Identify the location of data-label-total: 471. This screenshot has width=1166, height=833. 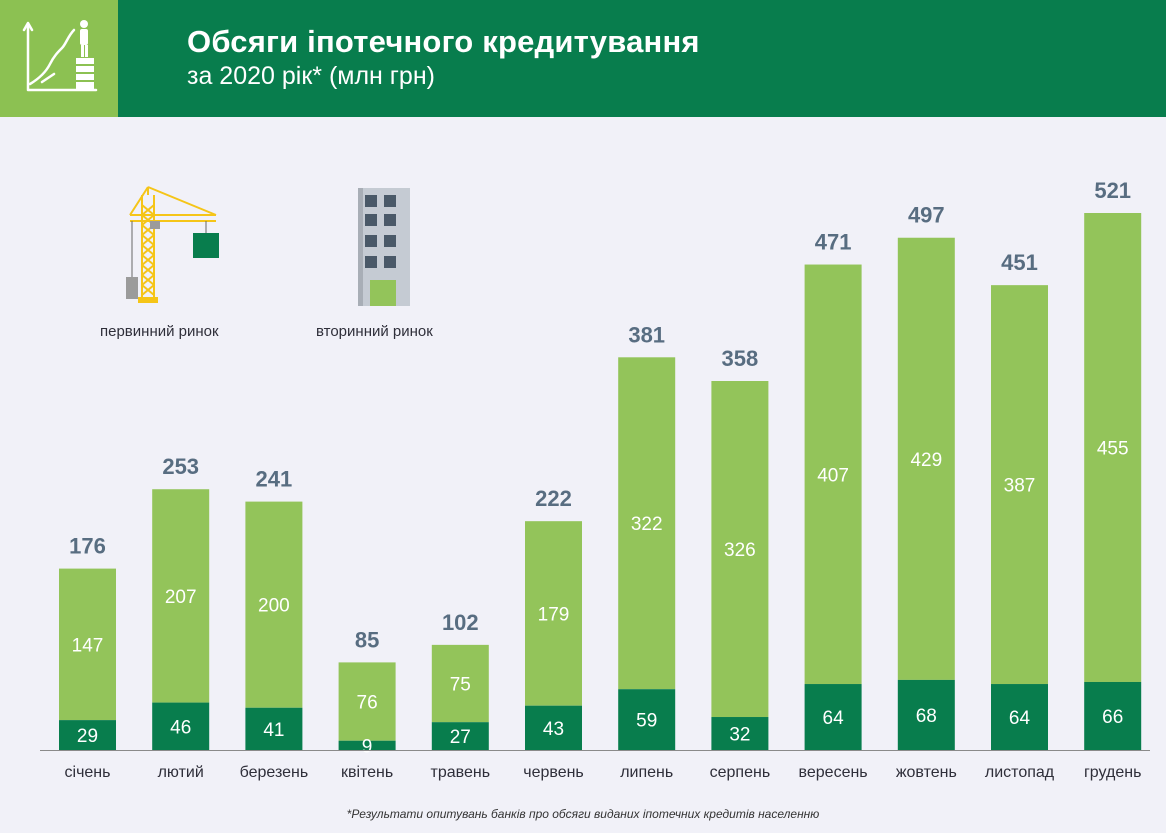
(833, 242).